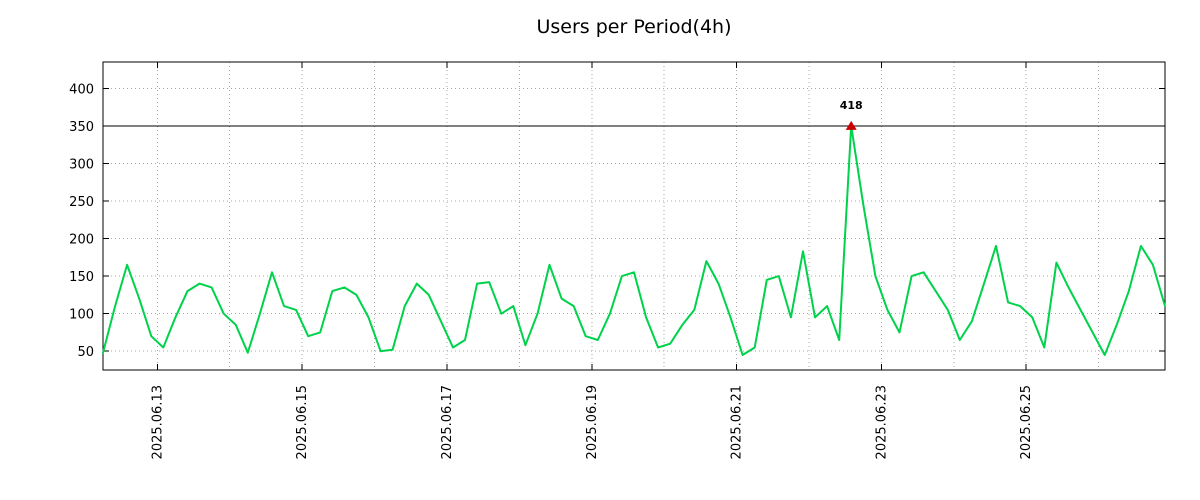 The image size is (1200, 500). What do you see at coordinates (851, 105) in the screenshot?
I see `peak-value-label: 418` at bounding box center [851, 105].